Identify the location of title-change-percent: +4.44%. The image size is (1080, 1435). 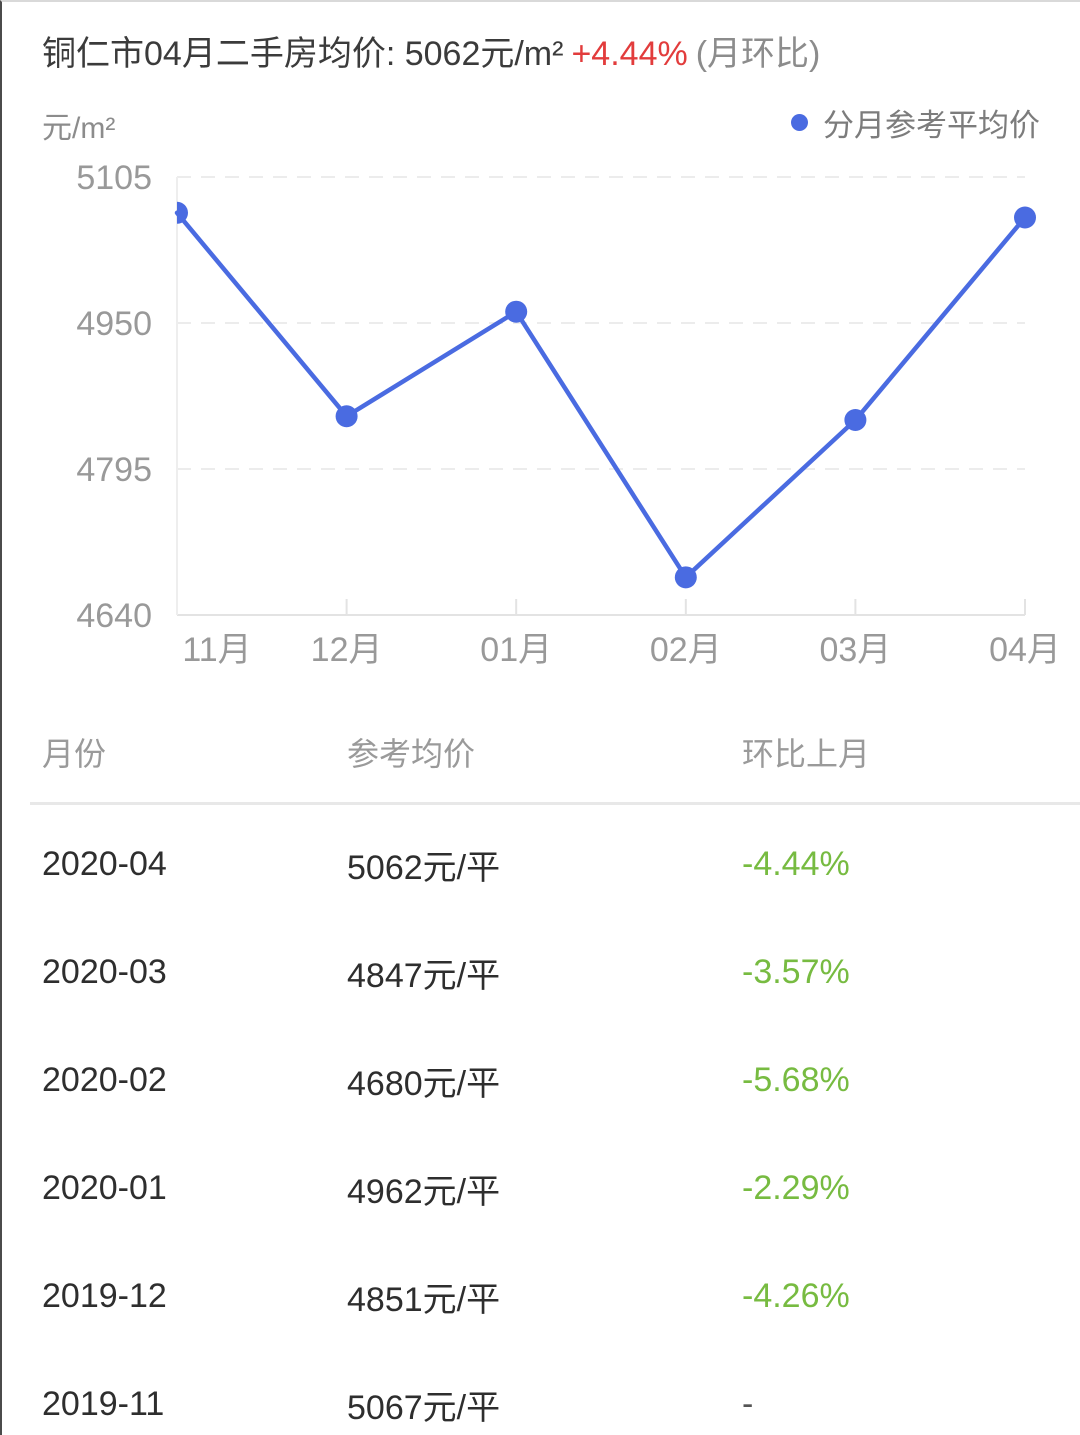
(629, 54).